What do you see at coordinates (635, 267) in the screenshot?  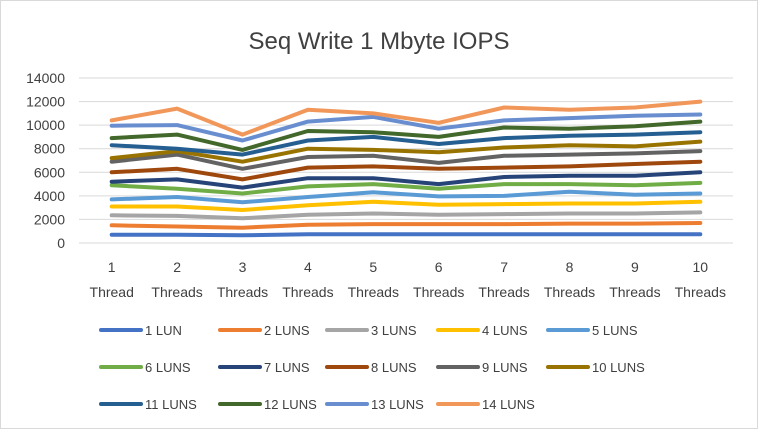 I see `x-tick-label: 9` at bounding box center [635, 267].